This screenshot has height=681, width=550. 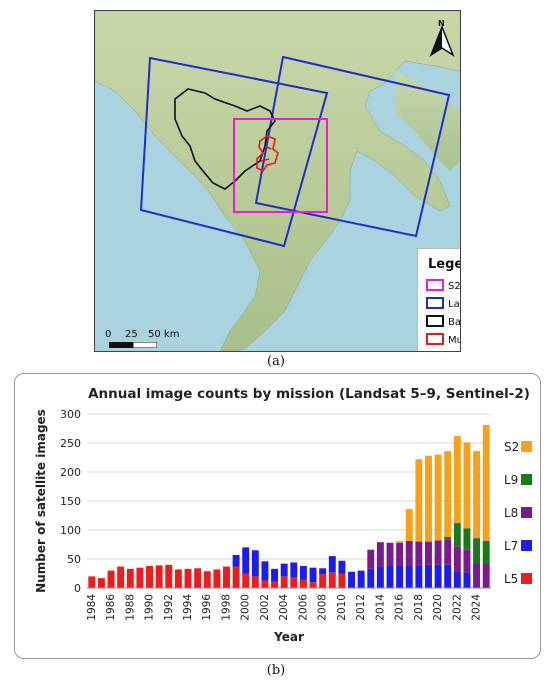 I want to click on bar-L7-2017, so click(x=409, y=576).